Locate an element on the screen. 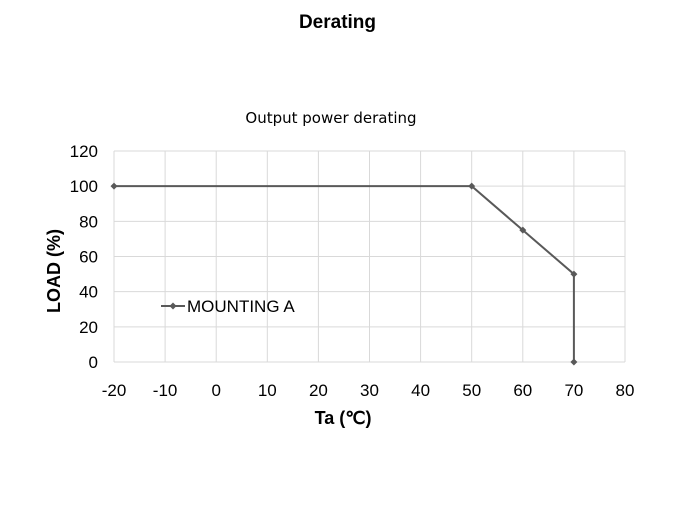 Image resolution: width=675 pixels, height=506 pixels. y-tick-label: 20 is located at coordinates (88, 327).